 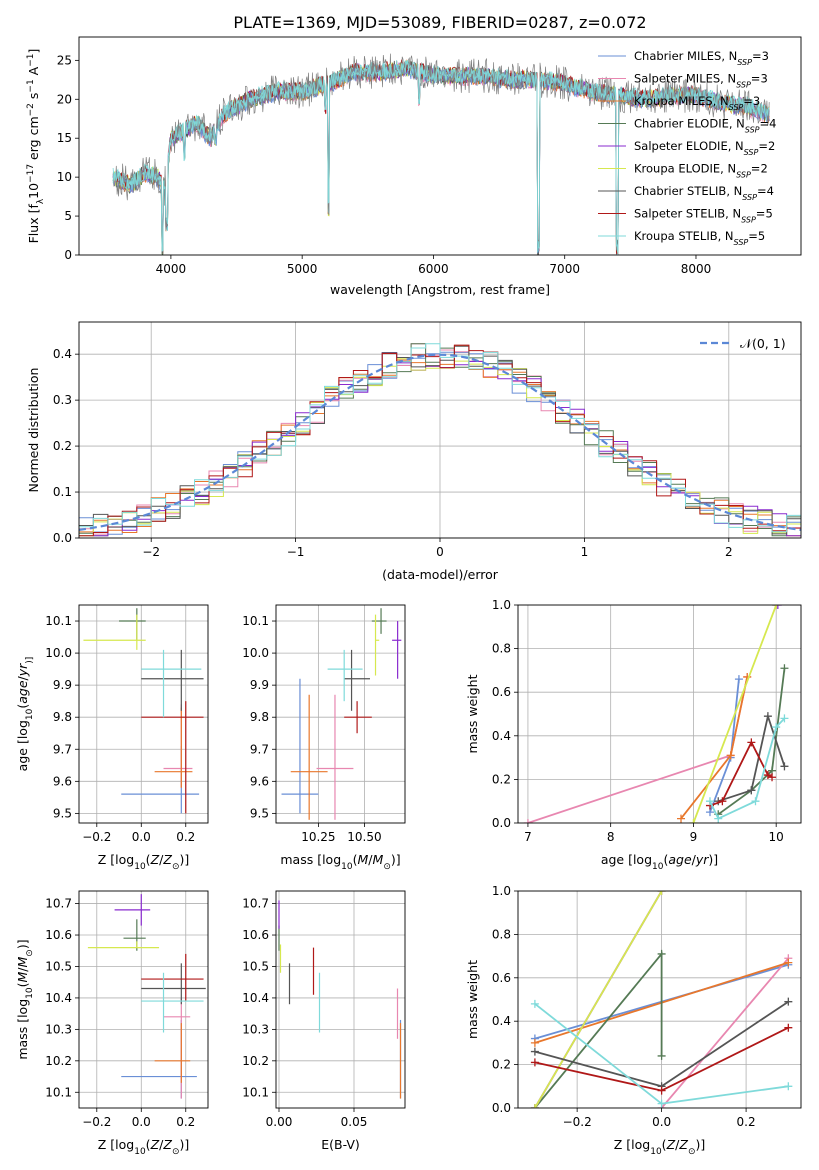 I want to click on legend-eq: =, so click(x=765, y=124).